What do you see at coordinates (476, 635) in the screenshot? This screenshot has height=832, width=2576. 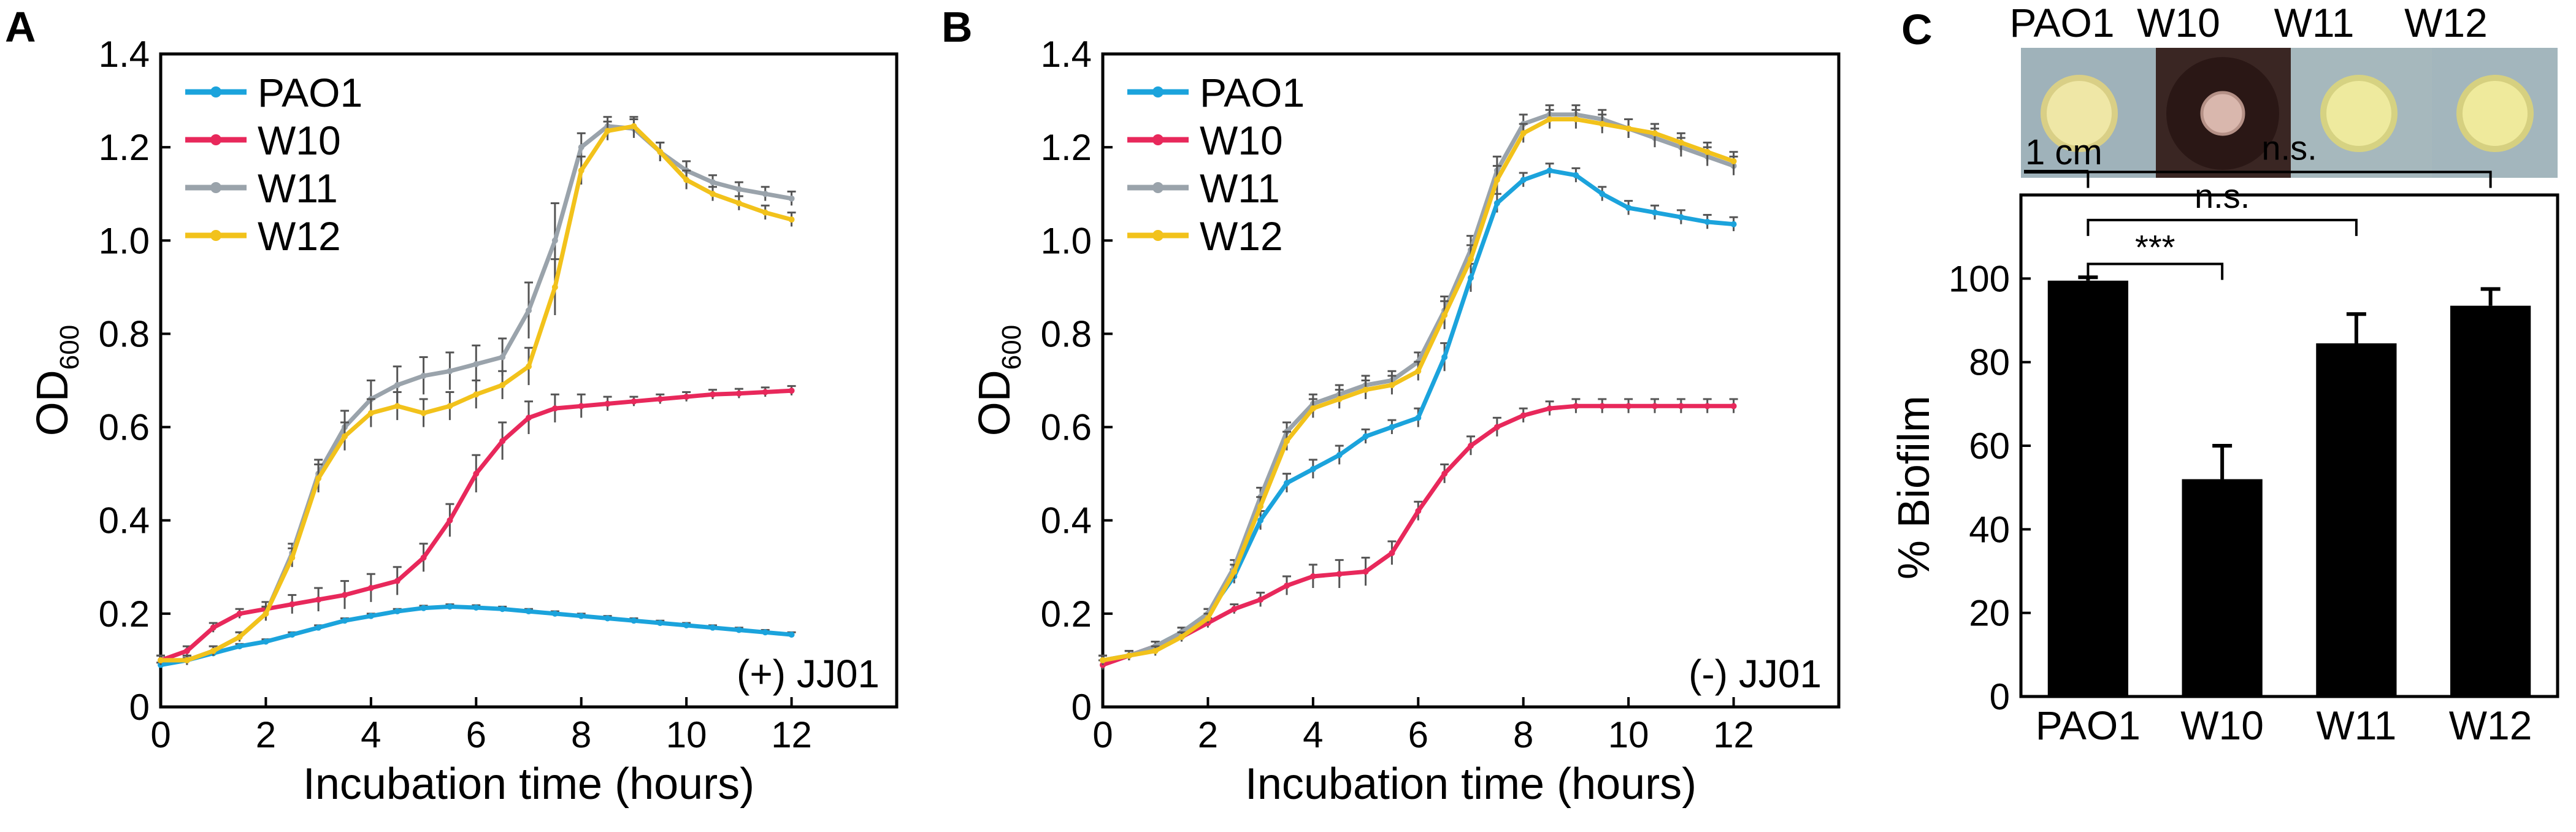 I see `series-line-pao1` at bounding box center [476, 635].